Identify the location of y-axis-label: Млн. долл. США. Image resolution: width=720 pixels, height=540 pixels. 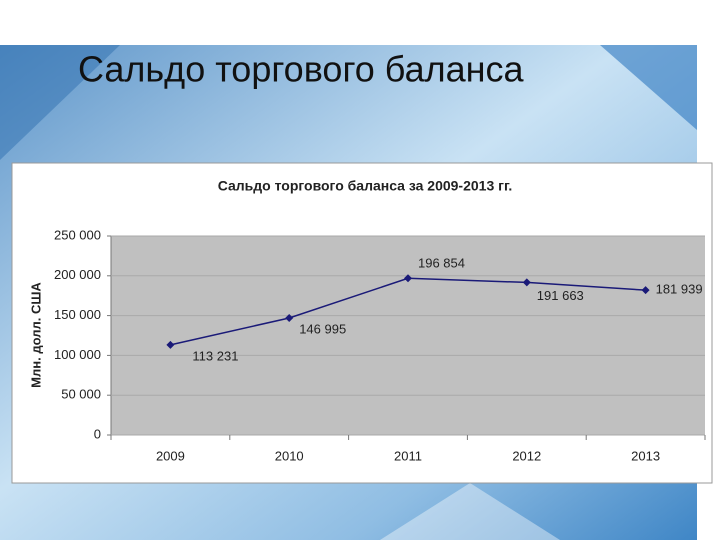
(35, 335).